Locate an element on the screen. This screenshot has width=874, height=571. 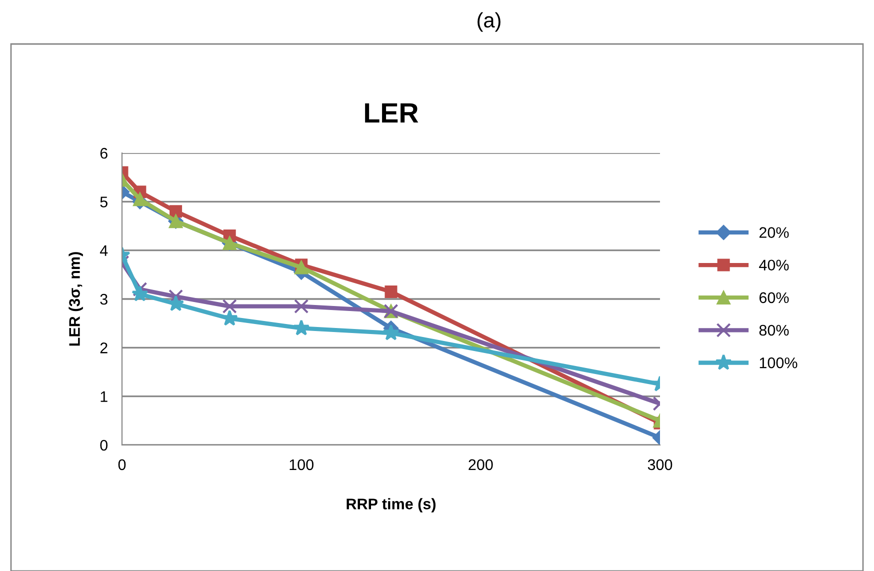
legend-label: 80% is located at coordinates (774, 330).